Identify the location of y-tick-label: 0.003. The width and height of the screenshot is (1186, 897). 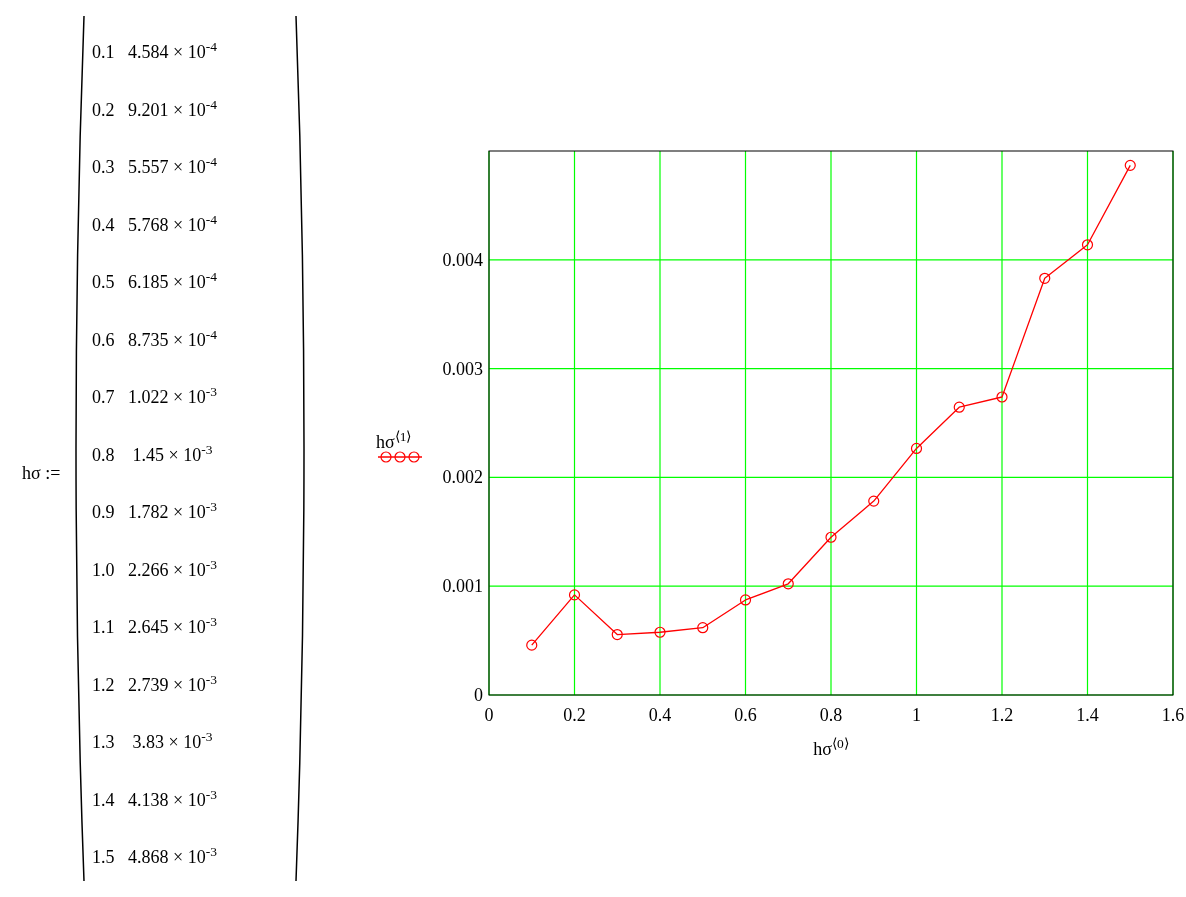
(462, 368).